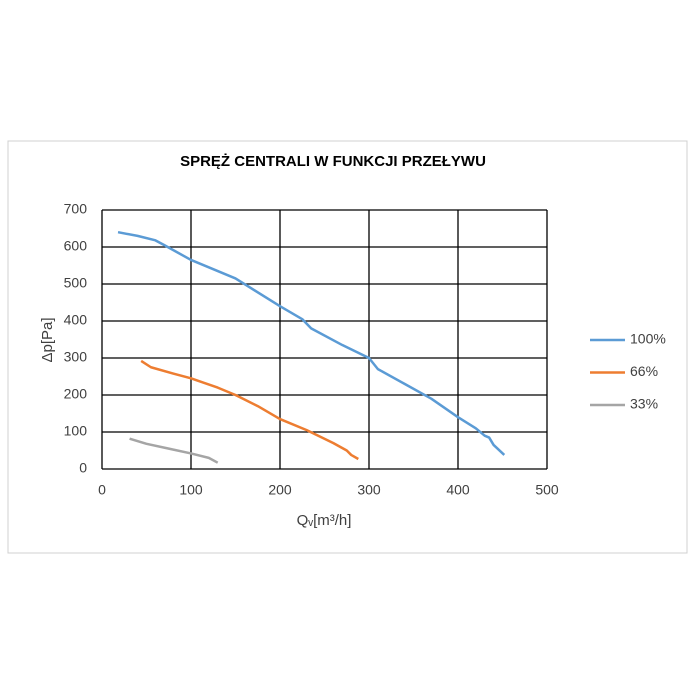 This screenshot has width=700, height=700. Describe the element at coordinates (644, 404) in the screenshot. I see `legend-label: 33%` at that location.